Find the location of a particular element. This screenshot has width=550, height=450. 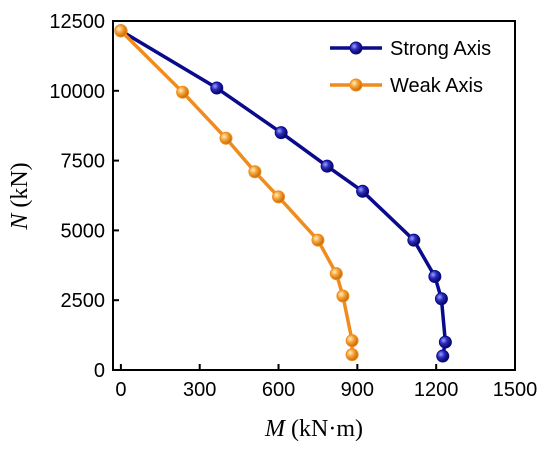

x-axis: 0 300 600 900 1200 1500 is located at coordinates (326, 382).